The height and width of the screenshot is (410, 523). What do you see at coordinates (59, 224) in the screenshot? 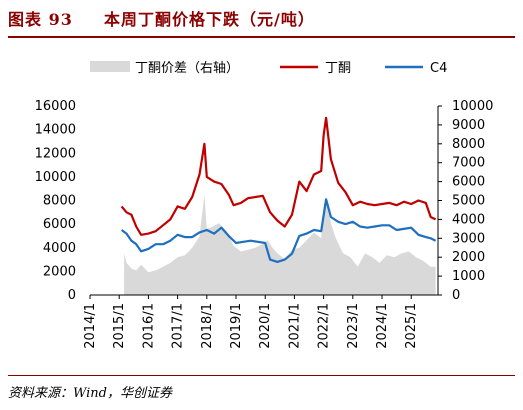
I see `y-left-tick-label: 6000` at bounding box center [59, 224].